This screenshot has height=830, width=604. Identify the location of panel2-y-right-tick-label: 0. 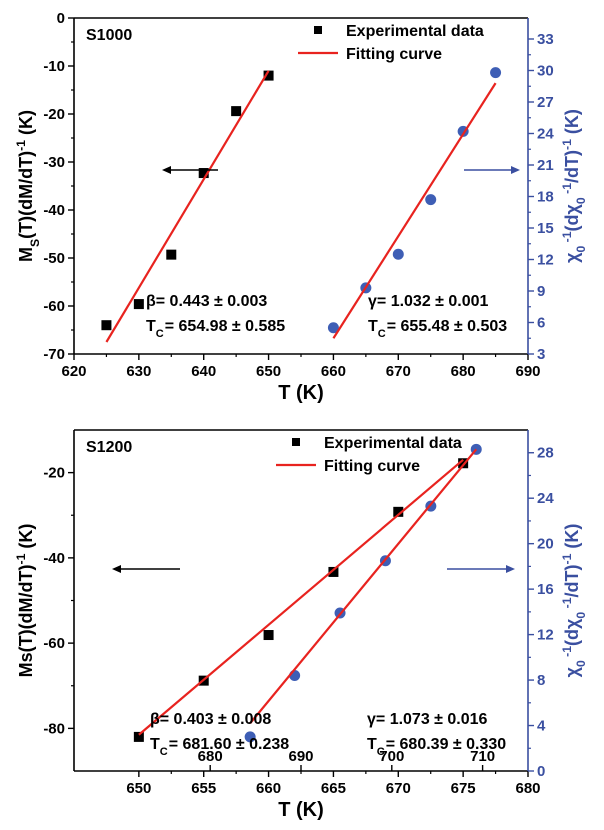
(541, 771).